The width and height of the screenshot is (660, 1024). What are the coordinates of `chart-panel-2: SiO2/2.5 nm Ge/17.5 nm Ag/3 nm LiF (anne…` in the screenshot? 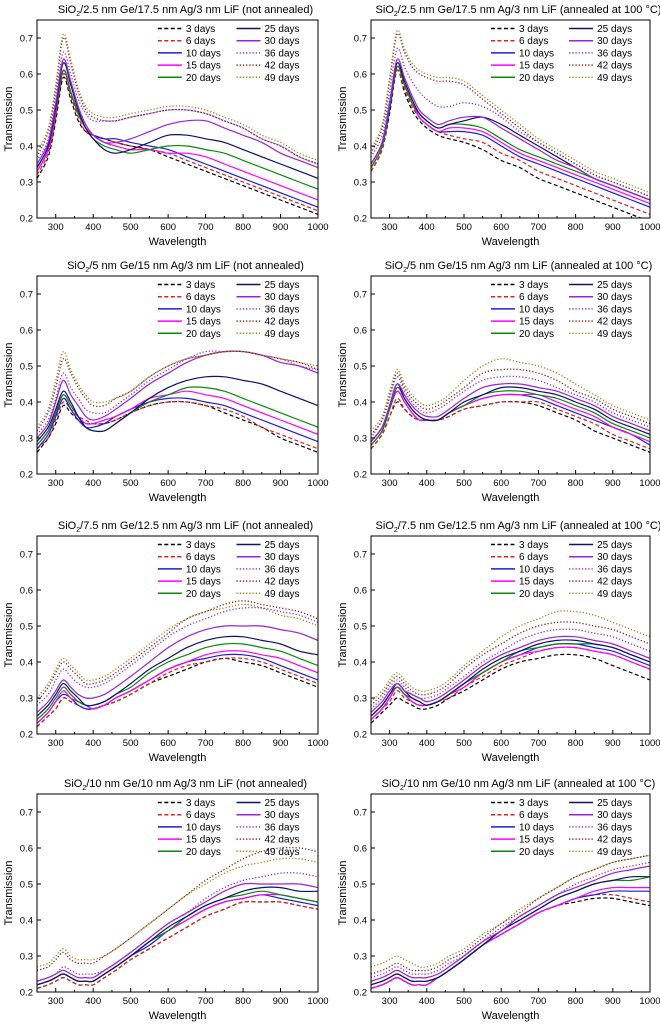 It's located at (498, 126).